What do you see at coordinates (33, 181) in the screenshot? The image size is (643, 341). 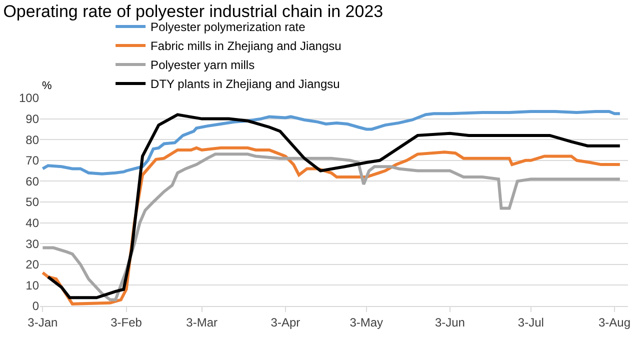 I see `y-tick-label: 60` at bounding box center [33, 181].